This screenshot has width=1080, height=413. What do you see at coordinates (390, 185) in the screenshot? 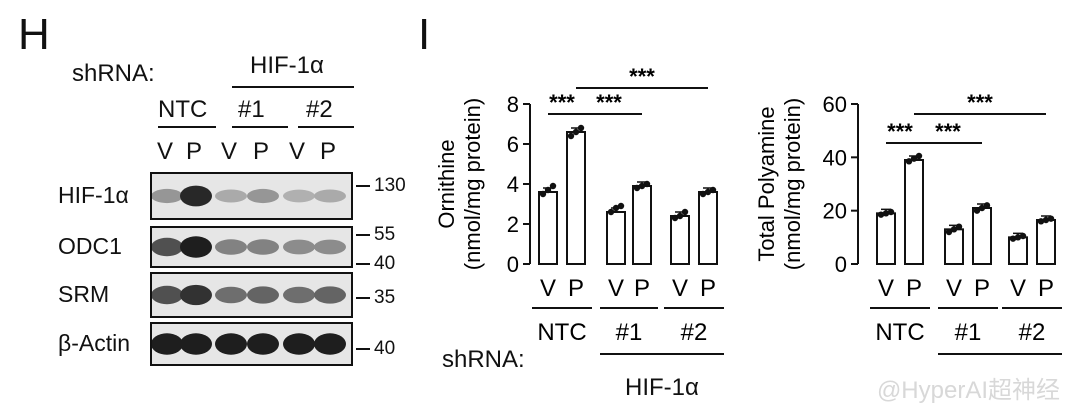
I see `mw-label: 130` at bounding box center [390, 185].